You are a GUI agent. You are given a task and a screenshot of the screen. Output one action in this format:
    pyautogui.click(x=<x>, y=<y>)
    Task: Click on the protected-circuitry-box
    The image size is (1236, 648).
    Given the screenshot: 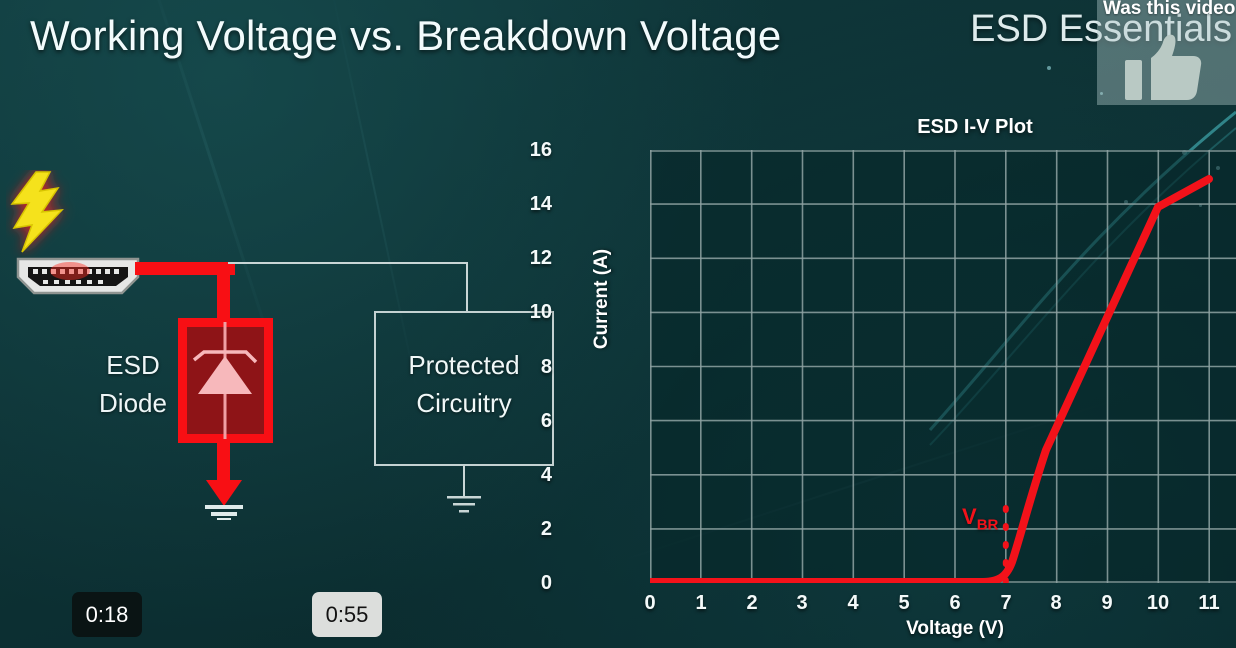 What is the action you would take?
    pyautogui.click(x=464, y=388)
    